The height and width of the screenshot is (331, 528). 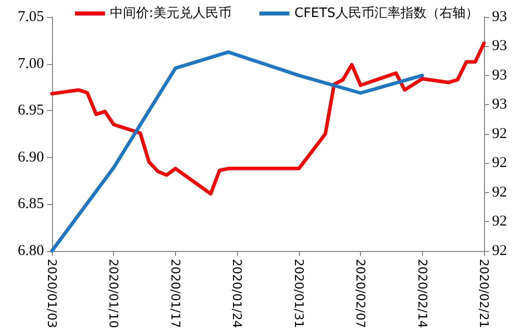 I want to click on x-tick-label: 2020/01/03, so click(x=52, y=293).